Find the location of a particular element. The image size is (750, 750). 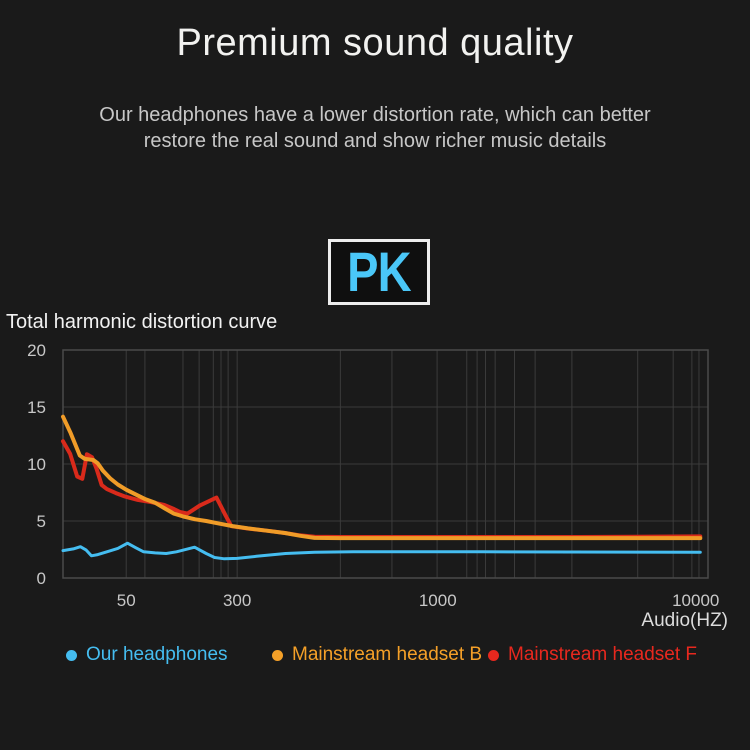

y-tick-label: 20 is located at coordinates (36, 350).